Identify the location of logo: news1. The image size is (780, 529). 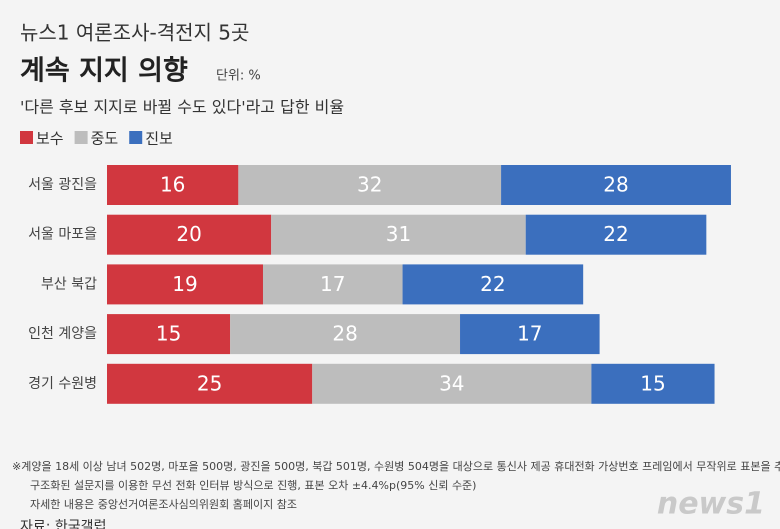
(711, 504).